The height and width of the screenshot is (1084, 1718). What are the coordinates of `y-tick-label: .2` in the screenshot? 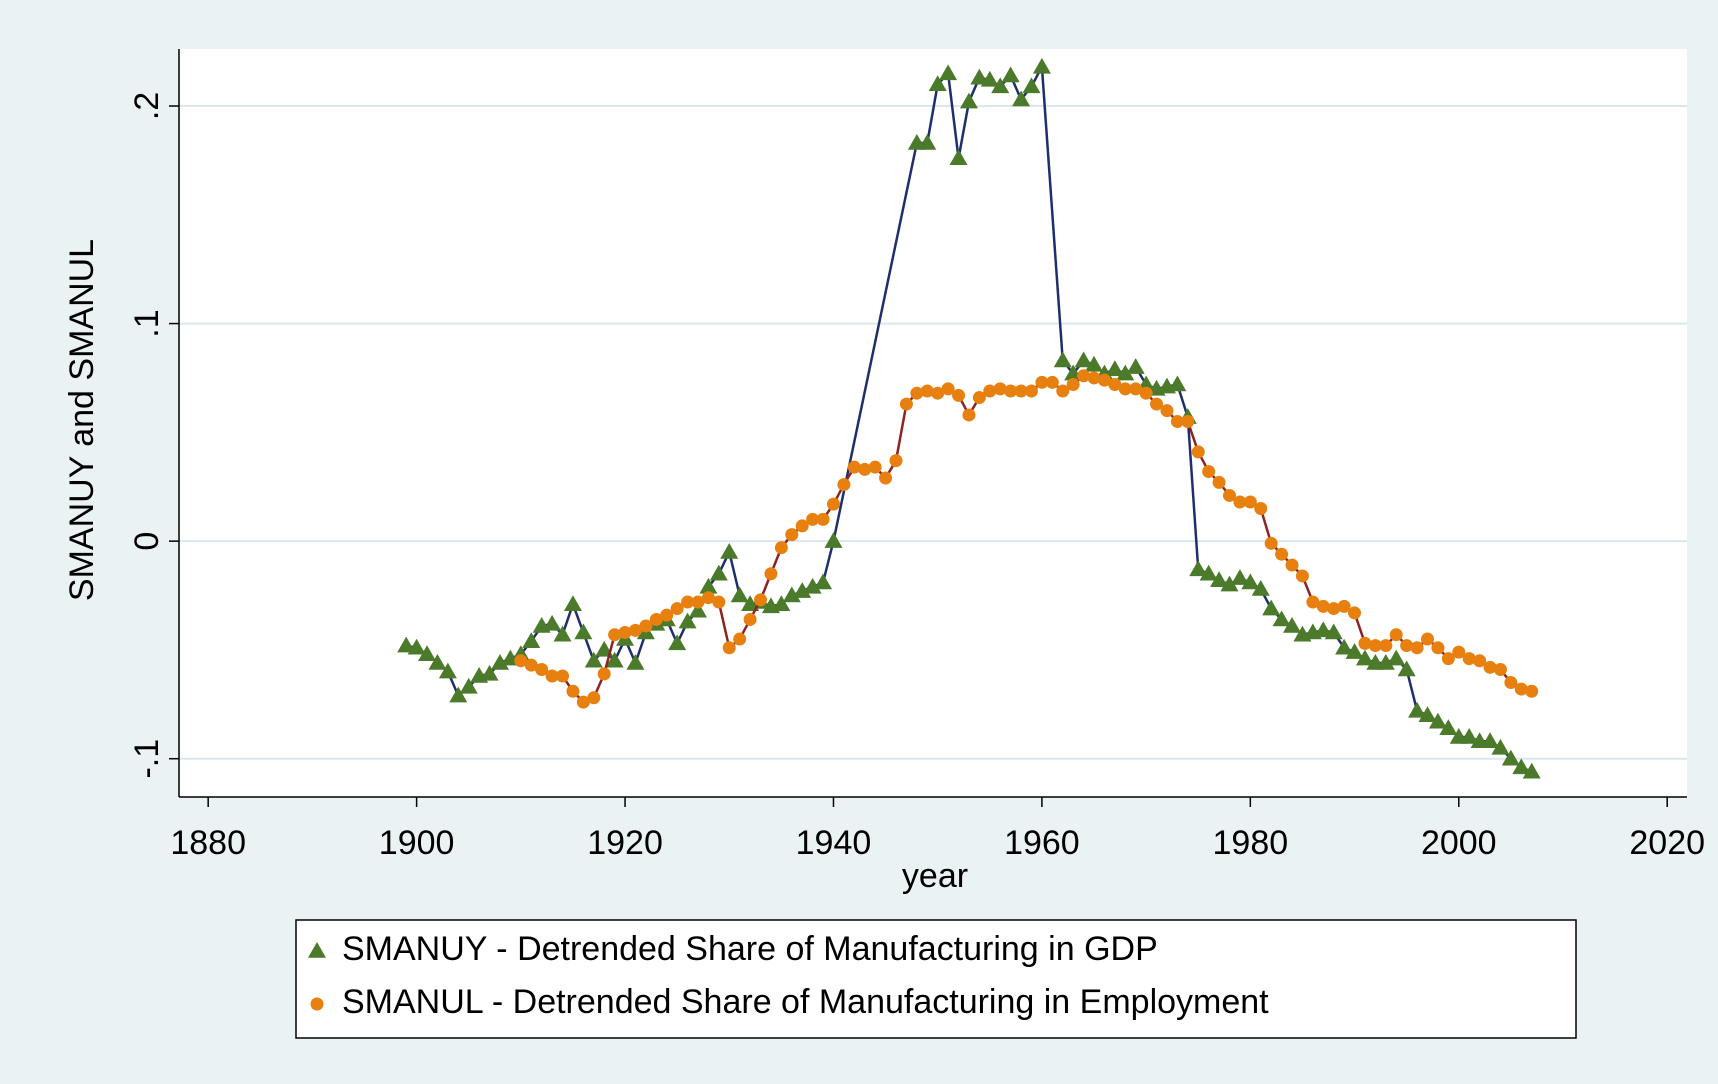 It's located at (147, 106).